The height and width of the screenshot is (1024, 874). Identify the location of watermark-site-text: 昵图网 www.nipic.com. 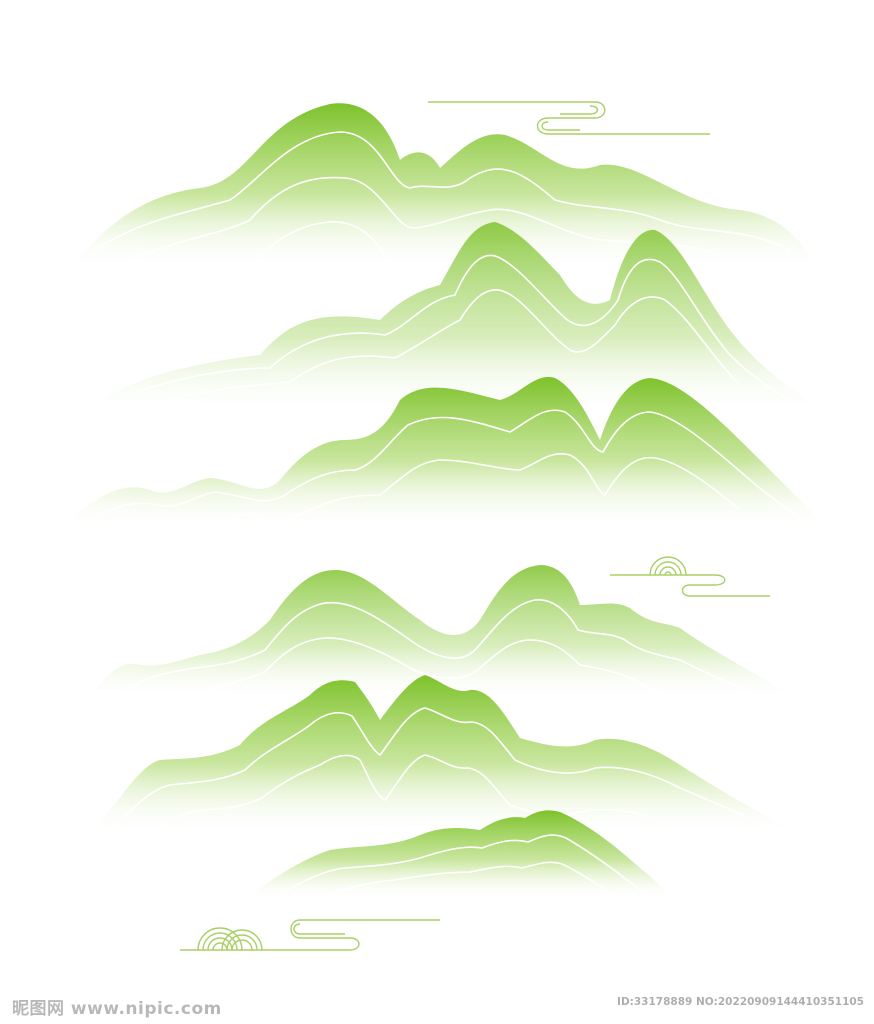
(117, 1009).